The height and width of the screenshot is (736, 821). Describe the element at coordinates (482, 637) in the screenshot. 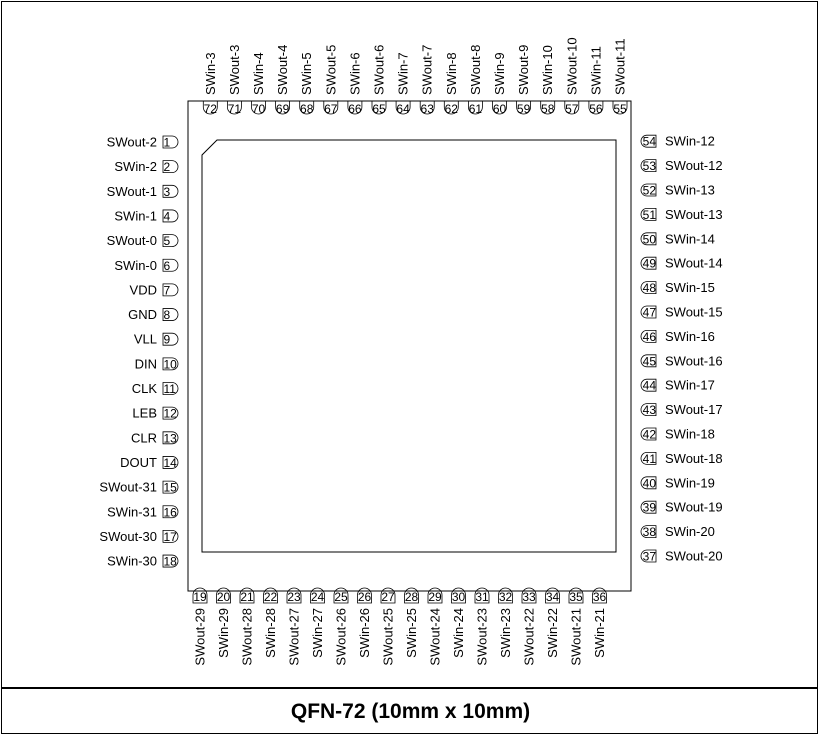

I see `pin-label-31: SWout-23` at that location.